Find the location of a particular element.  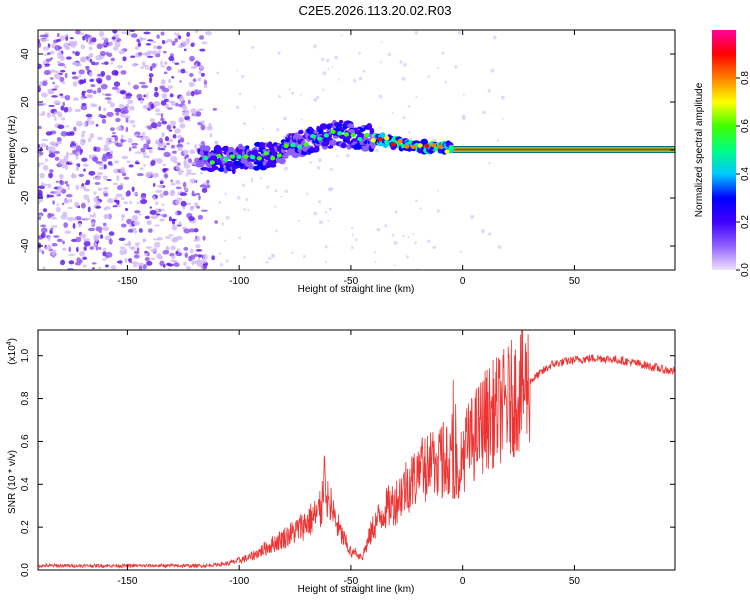

y-tick-label: 0.8 is located at coordinates (25, 398).